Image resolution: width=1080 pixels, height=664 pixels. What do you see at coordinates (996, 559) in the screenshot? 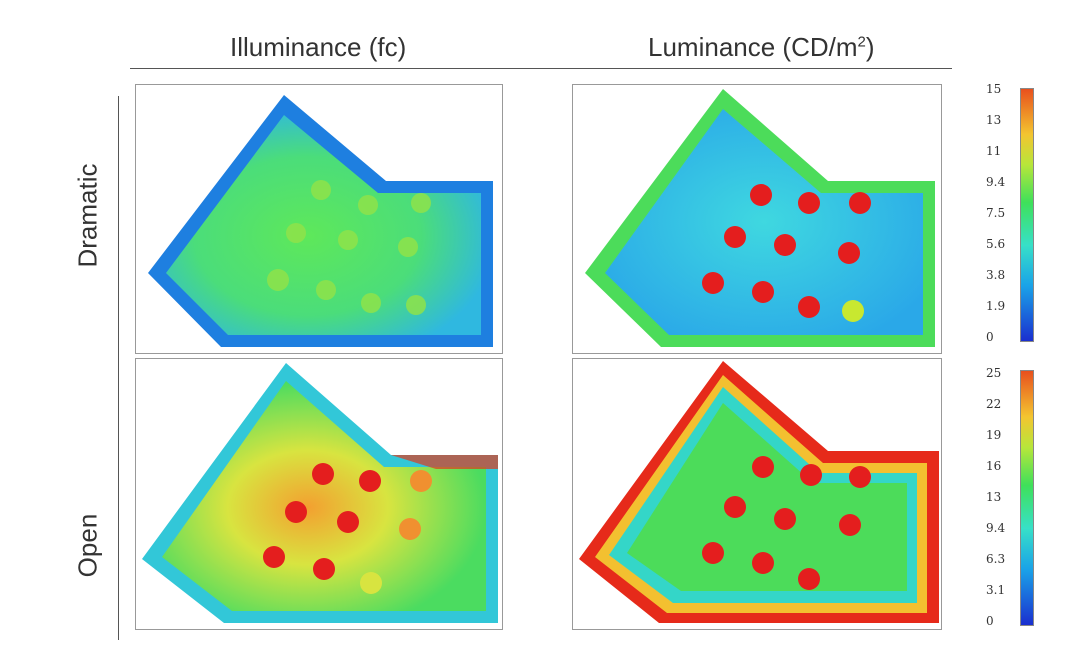
I see `scale-tick: 6.3` at bounding box center [996, 559].